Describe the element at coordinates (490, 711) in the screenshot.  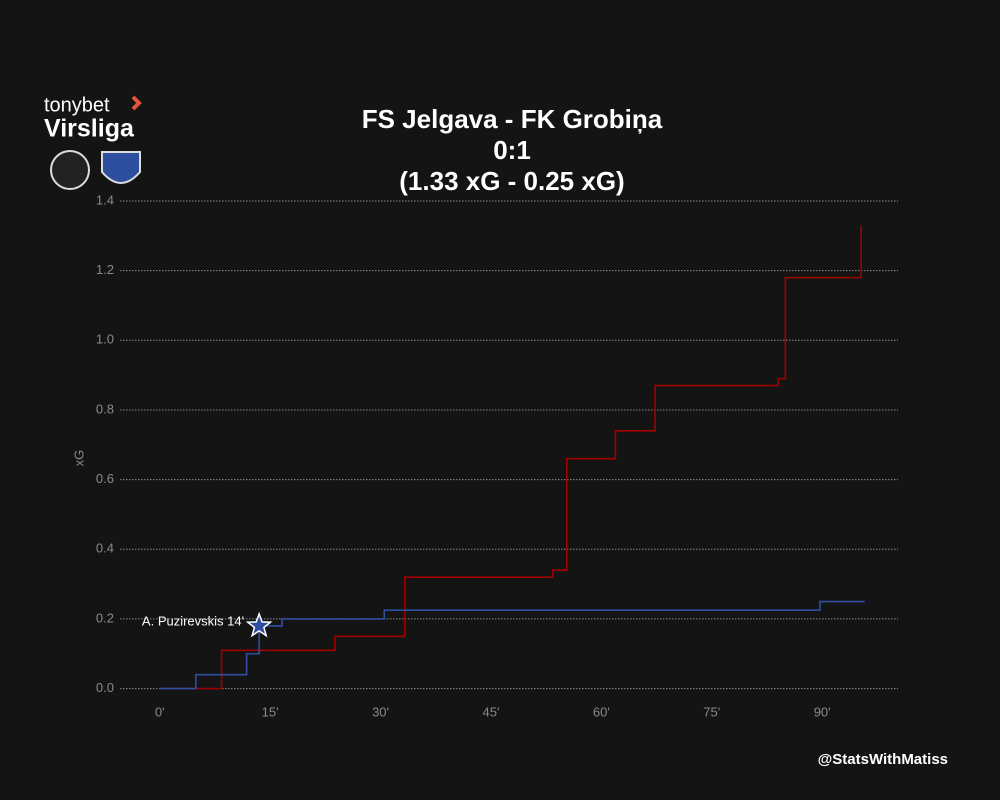
I see `x-tick-label: 45'` at that location.